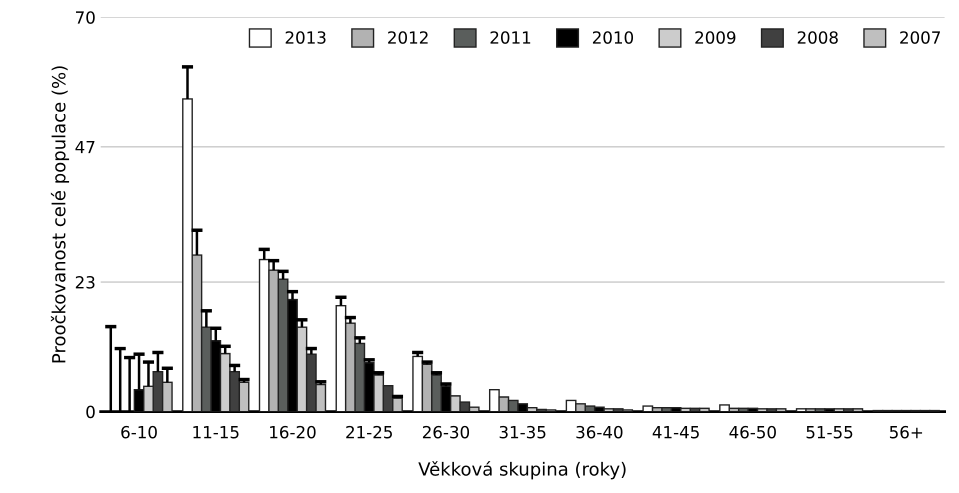 The width and height of the screenshot is (959, 493). What do you see at coordinates (523, 432) in the screenshot?
I see `x-tick-label: 31-35` at bounding box center [523, 432].